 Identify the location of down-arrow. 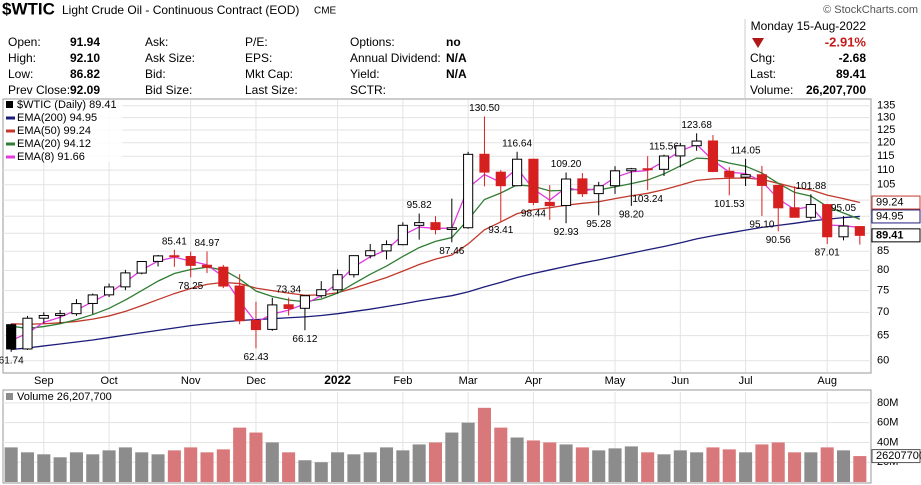
(758, 43).